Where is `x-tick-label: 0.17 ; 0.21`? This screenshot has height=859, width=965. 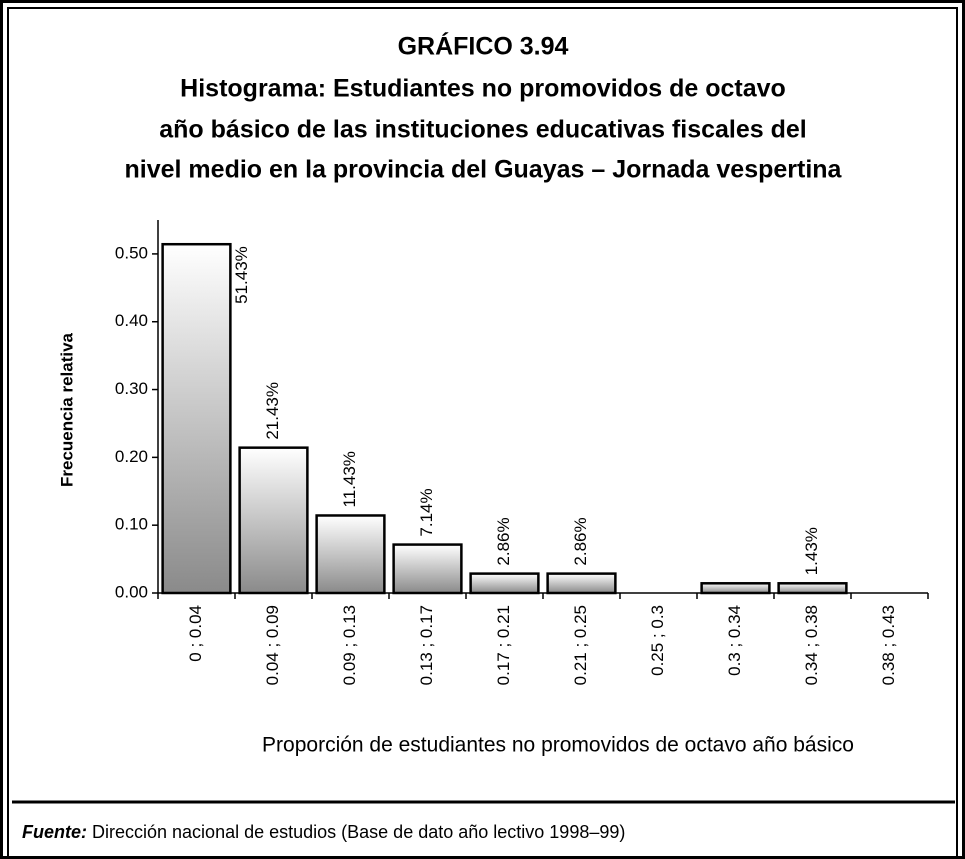
x-tick-label: 0.17 ; 0.21 is located at coordinates (503, 645).